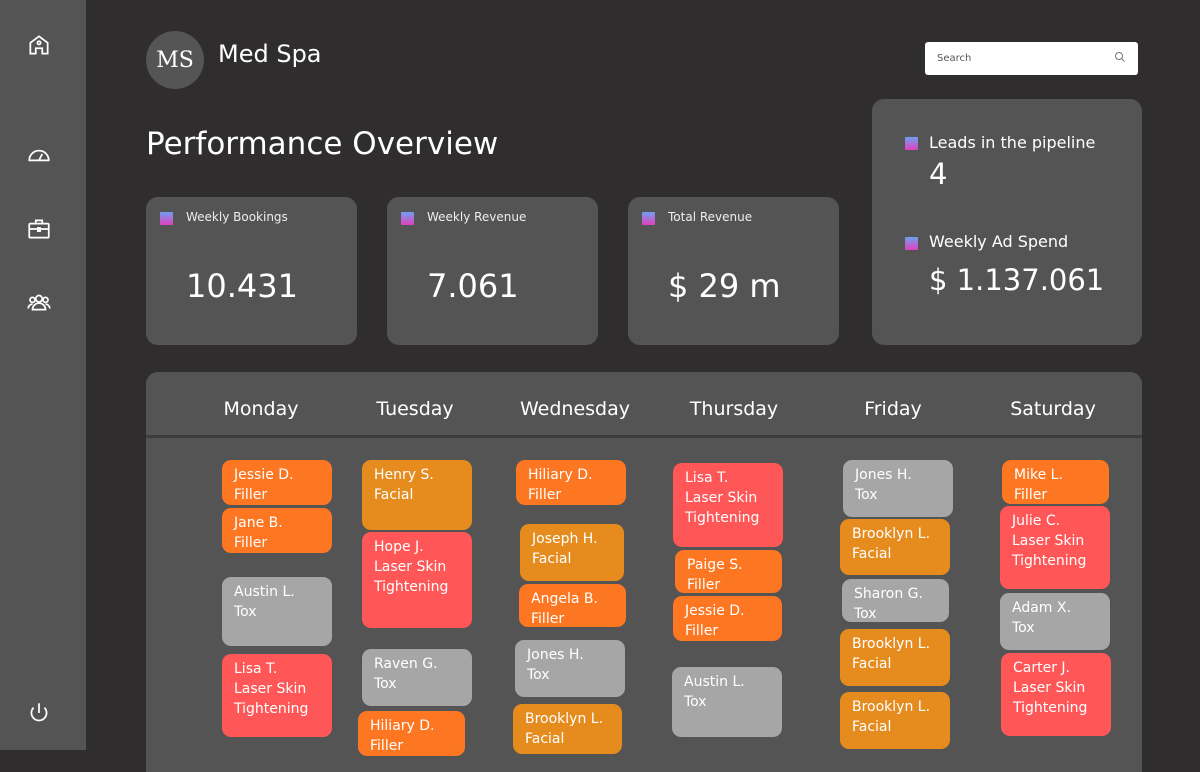  Describe the element at coordinates (399, 547) in the screenshot. I see `appointment-client: Hope J.` at that location.